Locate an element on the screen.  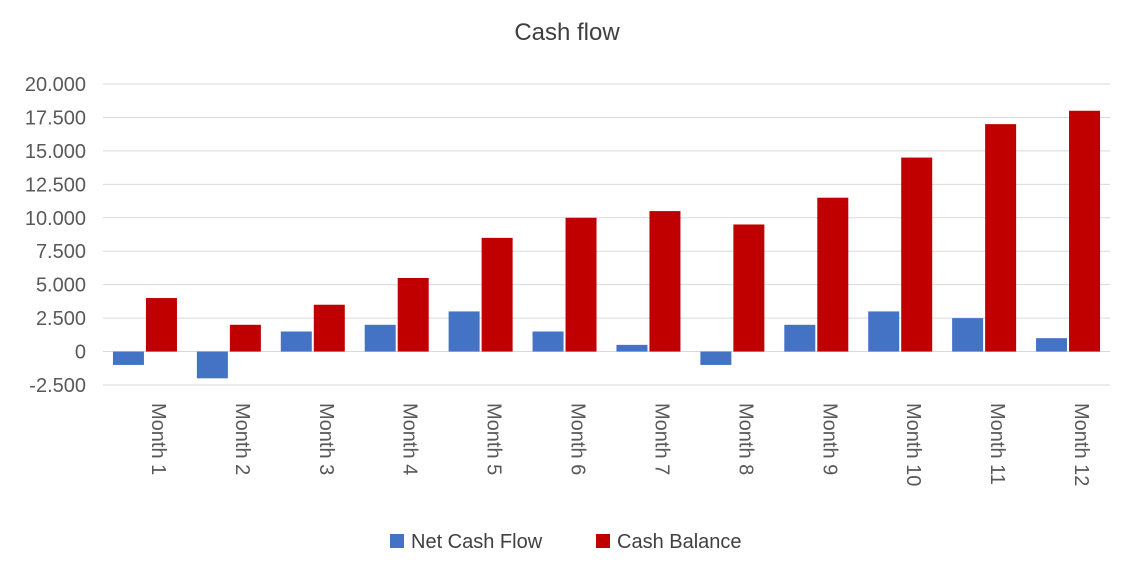
y-tick-label: 7.500 is located at coordinates (61, 252).